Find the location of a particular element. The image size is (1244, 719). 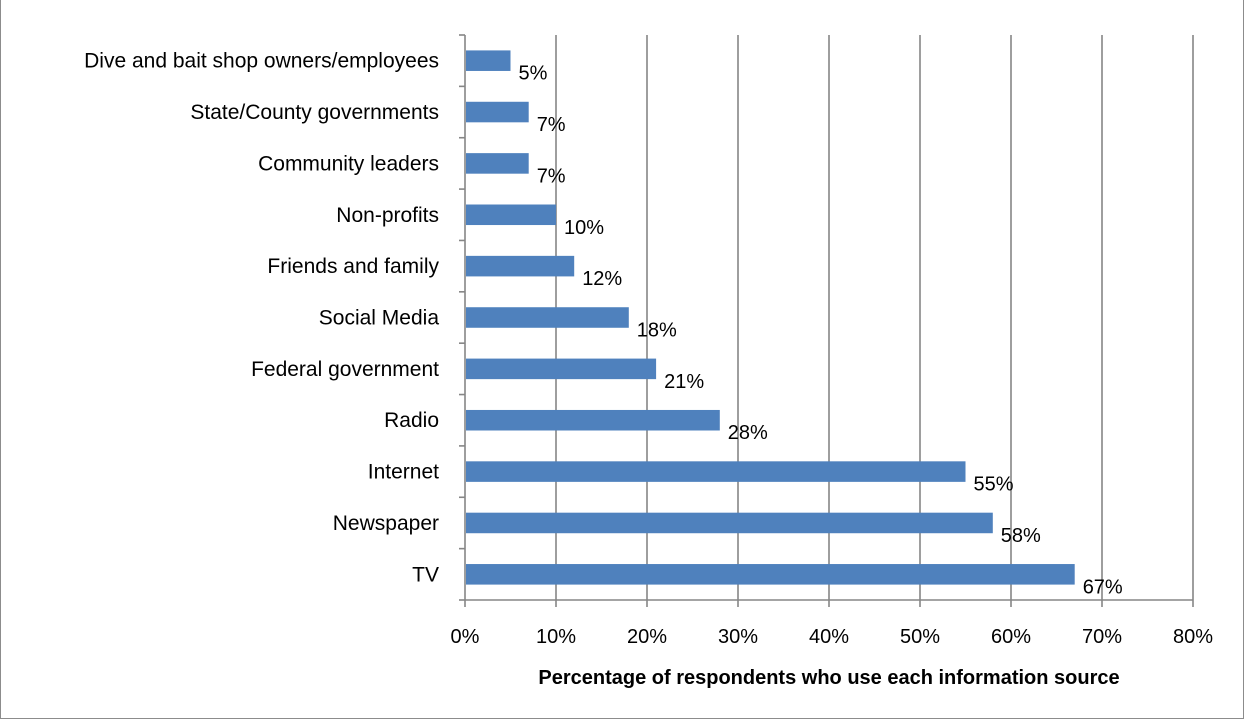

data-label: 10% is located at coordinates (584, 228).